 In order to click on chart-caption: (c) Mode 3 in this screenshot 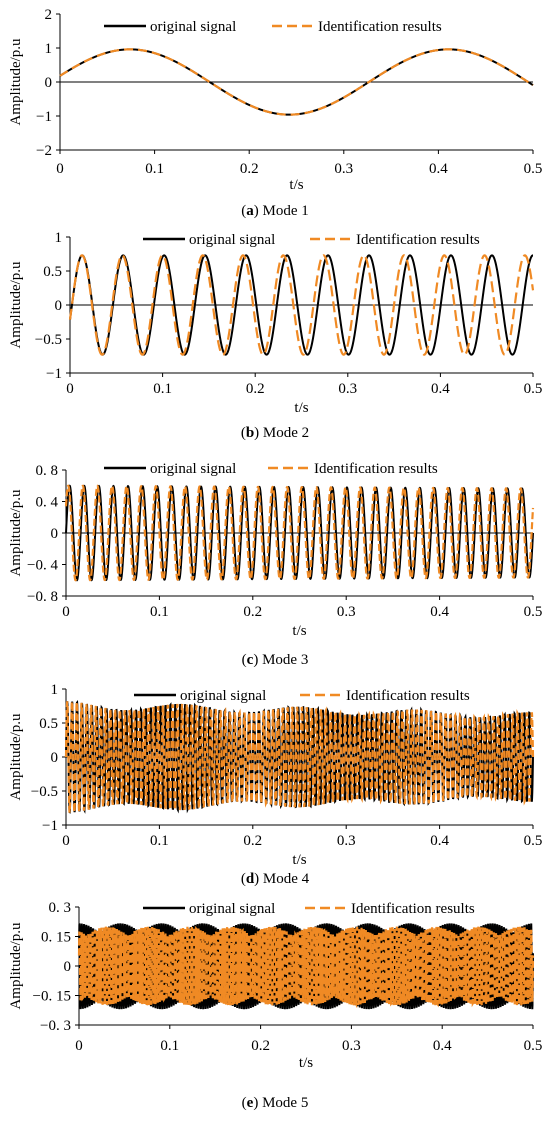, I will do `click(275, 660)`.